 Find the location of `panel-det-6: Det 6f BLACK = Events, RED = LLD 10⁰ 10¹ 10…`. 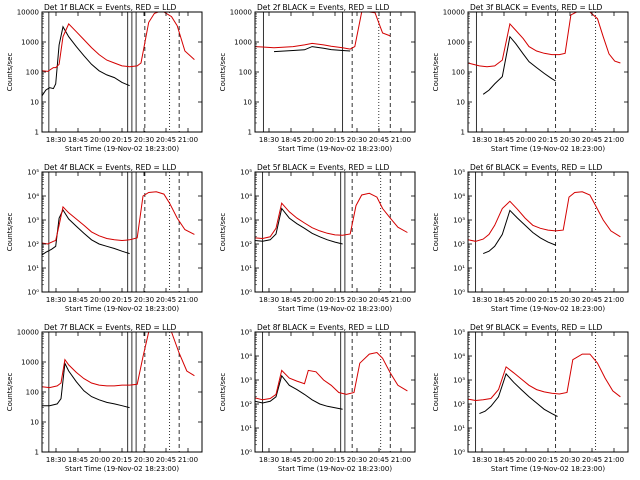

panel-det-6: Det 6f BLACK = Events, RED = LLD 10⁰ 10¹ 10… is located at coordinates (530, 238).